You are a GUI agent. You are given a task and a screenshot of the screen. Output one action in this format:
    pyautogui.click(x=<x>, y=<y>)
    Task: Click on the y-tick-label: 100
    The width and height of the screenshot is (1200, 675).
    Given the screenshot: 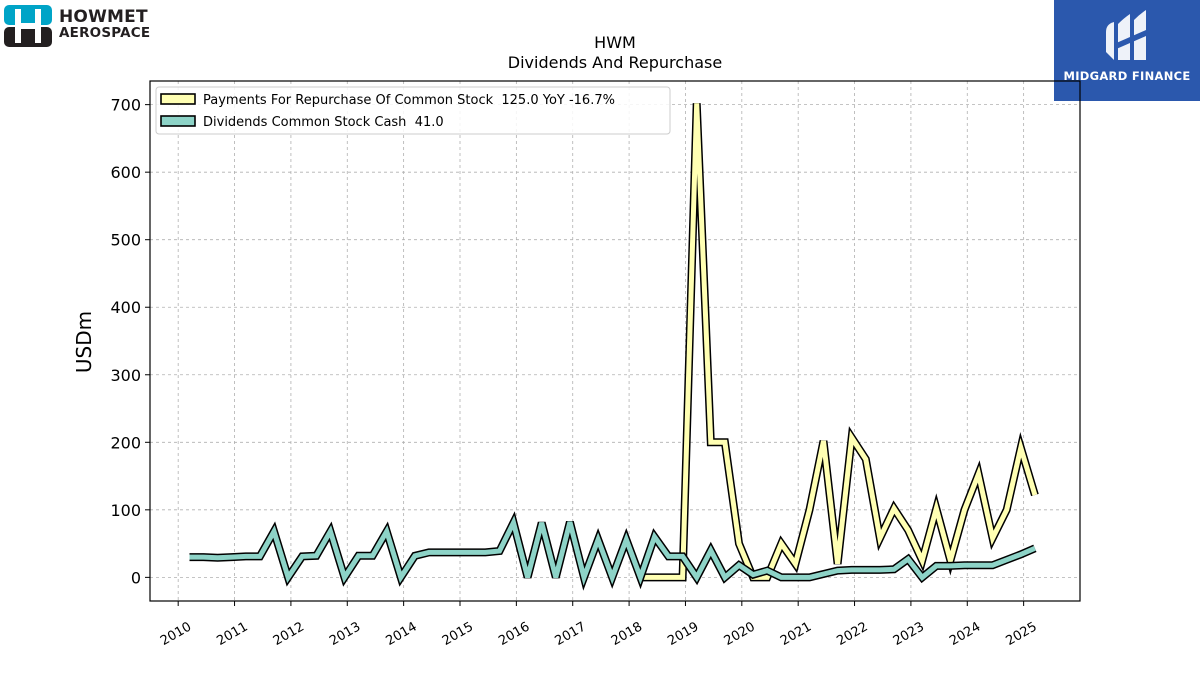 What is the action you would take?
    pyautogui.click(x=125, y=510)
    